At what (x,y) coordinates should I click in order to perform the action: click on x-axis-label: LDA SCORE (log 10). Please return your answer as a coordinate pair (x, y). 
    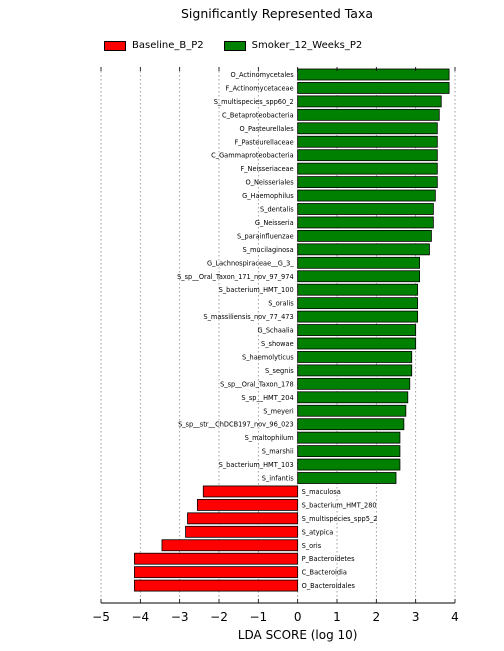
    Looking at the image, I should click on (298, 635).